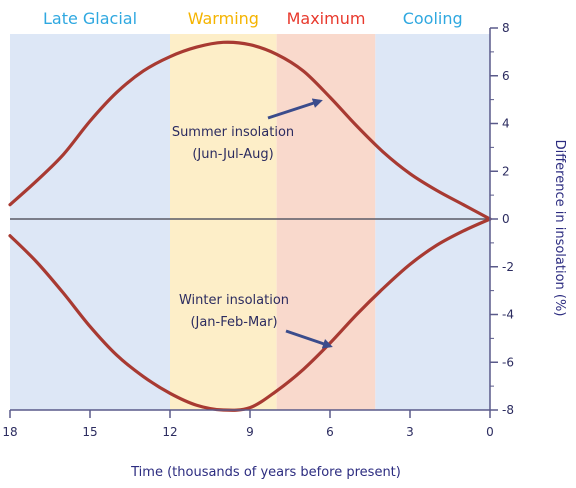 Image resolution: width=576 pixels, height=488 pixels. I want to click on period-label-late-glacial: Late Glacial, so click(90, 18).